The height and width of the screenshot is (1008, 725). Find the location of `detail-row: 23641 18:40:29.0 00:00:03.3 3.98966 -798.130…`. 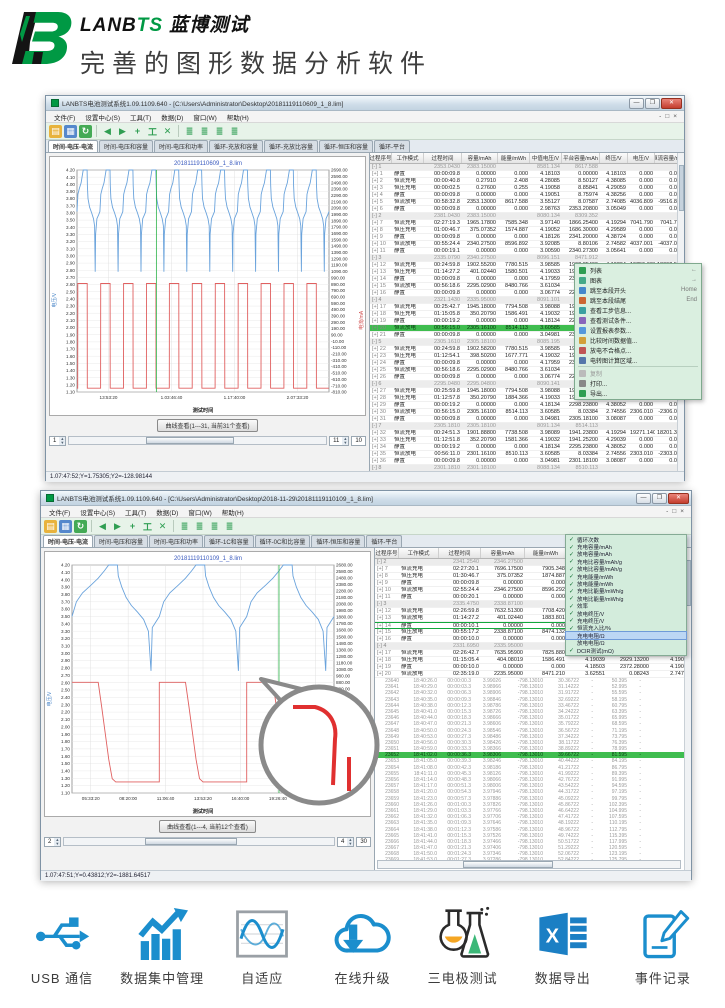

detail-row: 23641 18:40:29.0 00:00:03.3 3.98966 -798.130… is located at coordinates (533, 687).